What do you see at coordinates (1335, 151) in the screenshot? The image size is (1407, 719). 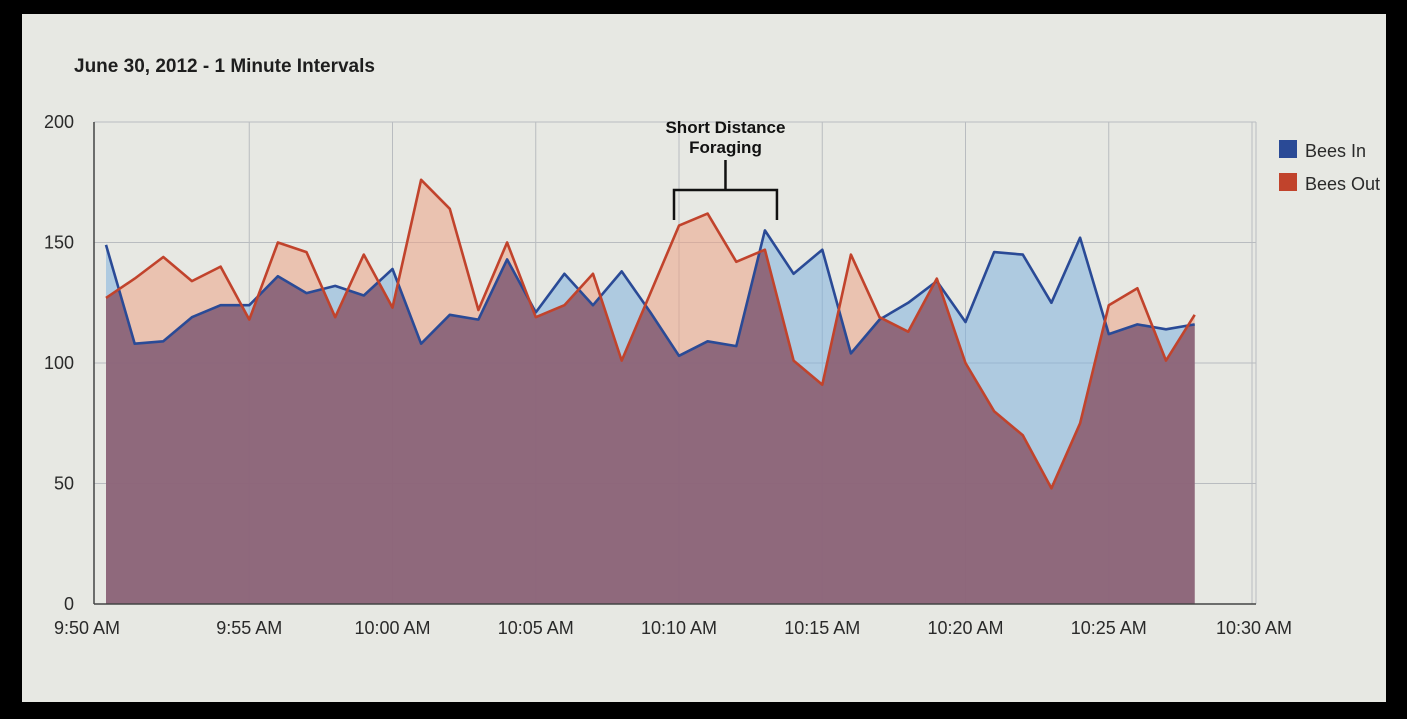 I see `legend-label-bees-in: Bees In` at bounding box center [1335, 151].